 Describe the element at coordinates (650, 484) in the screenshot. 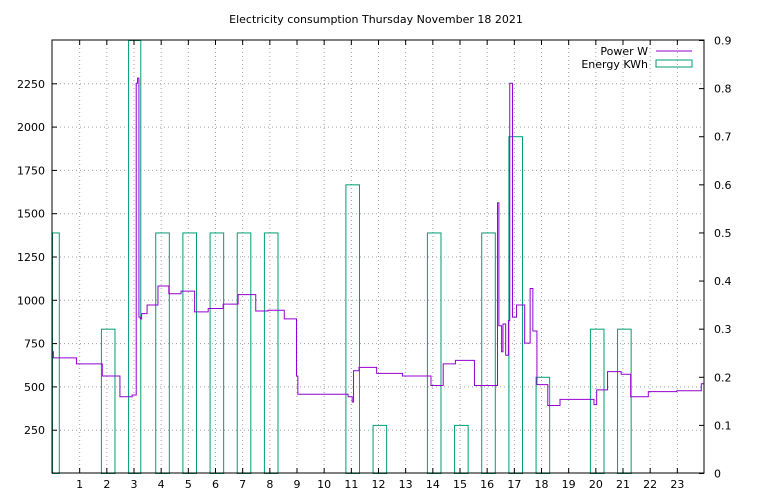

I see `x-tick-label: 22` at that location.